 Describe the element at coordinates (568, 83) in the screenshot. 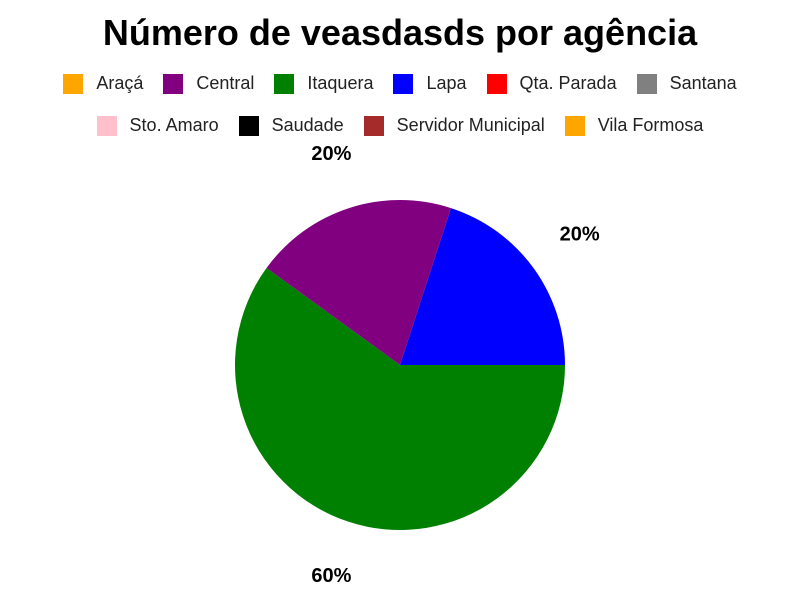

I see `legend-label: Qta. Parada` at that location.